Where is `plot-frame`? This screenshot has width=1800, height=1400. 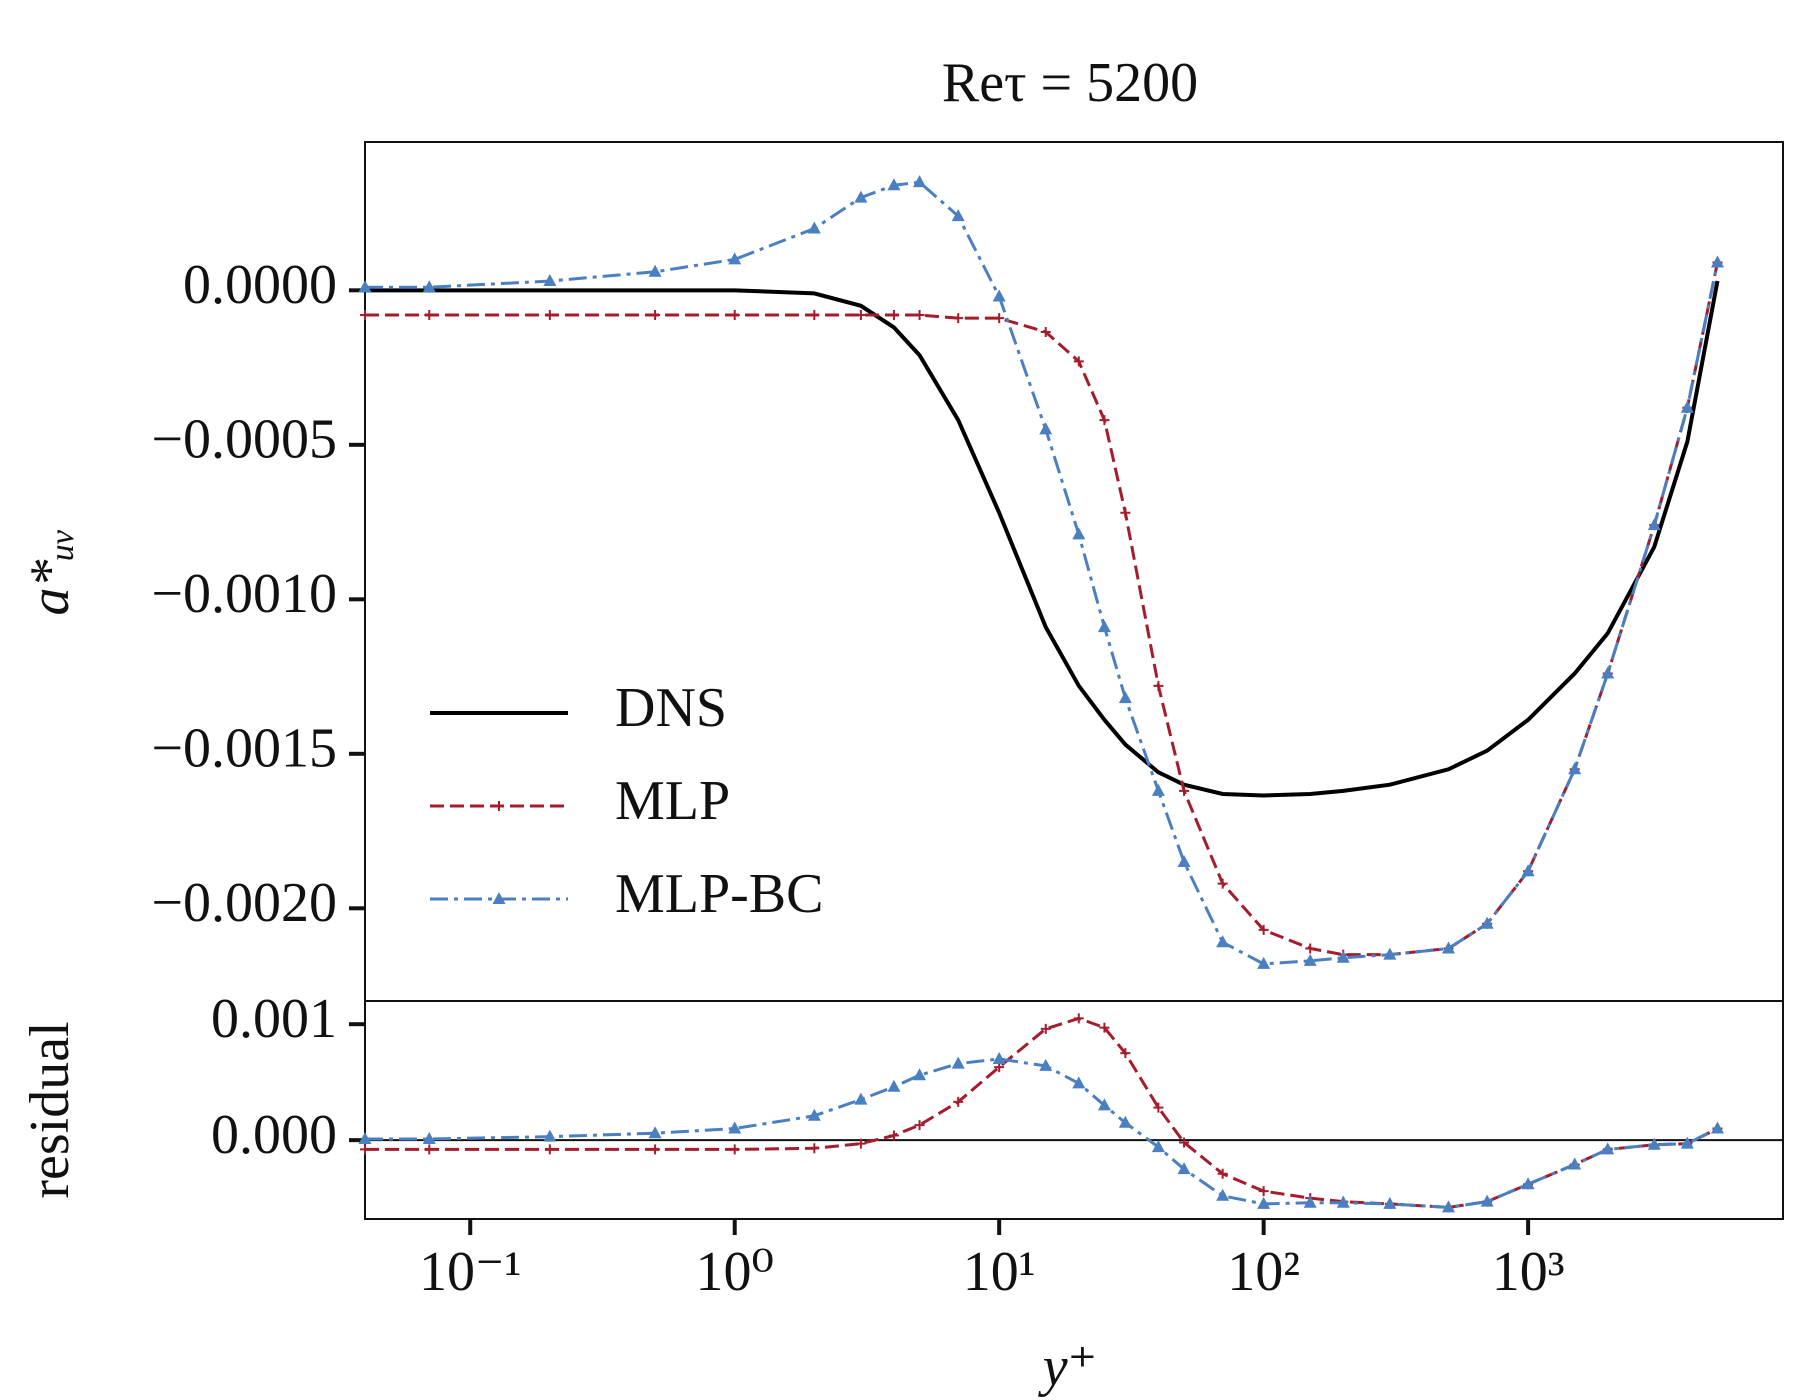
plot-frame is located at coordinates (1074, 1110).